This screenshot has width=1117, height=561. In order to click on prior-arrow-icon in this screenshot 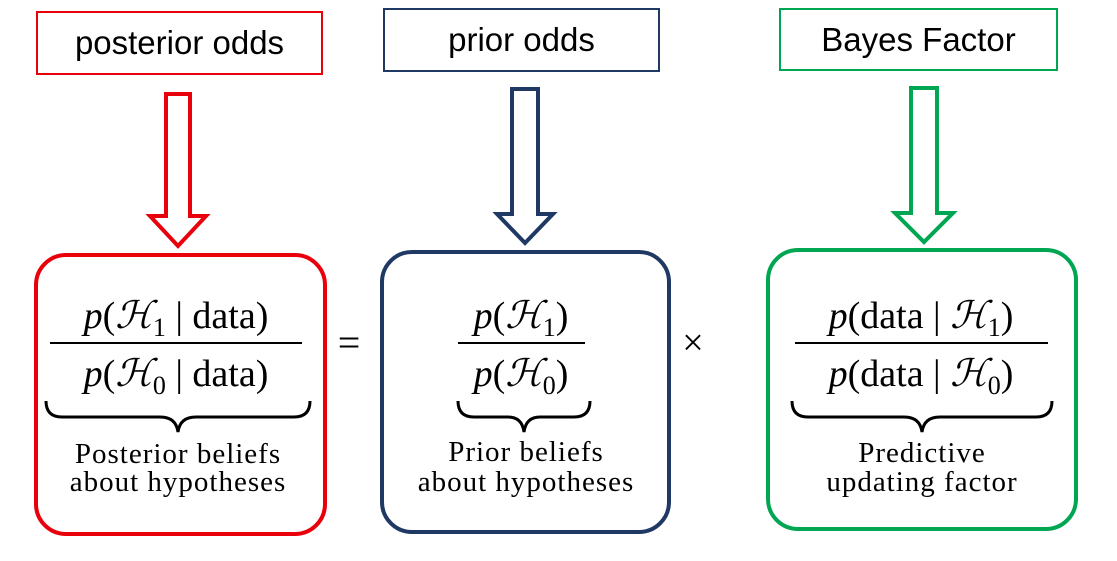, I will do `click(525, 166)`.